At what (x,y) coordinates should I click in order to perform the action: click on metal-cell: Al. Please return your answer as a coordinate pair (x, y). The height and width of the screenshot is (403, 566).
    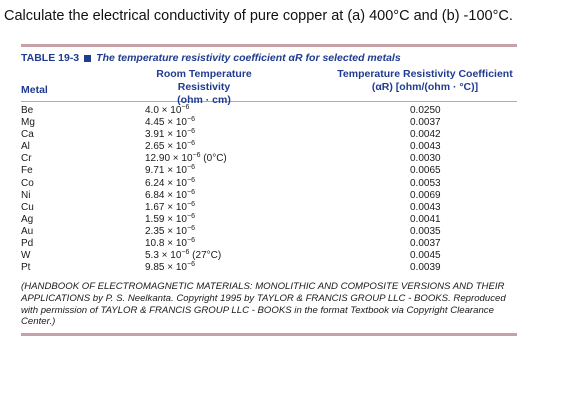
    Looking at the image, I should click on (25, 147).